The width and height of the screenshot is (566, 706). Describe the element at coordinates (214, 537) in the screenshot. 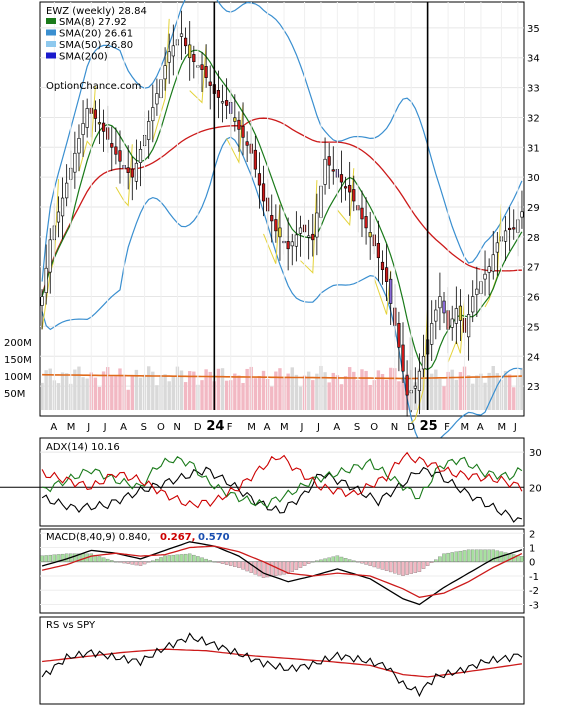

I see `macd-histogram-value: 0.570` at that location.